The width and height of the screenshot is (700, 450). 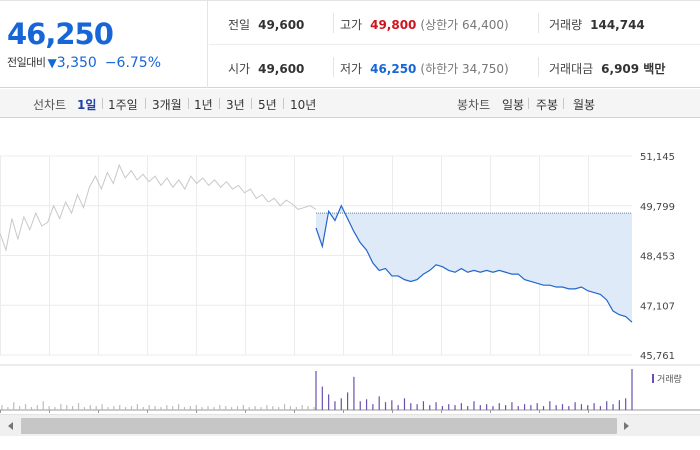 What do you see at coordinates (50, 105) in the screenshot?
I see `line-chart-label: 선차트` at bounding box center [50, 105].